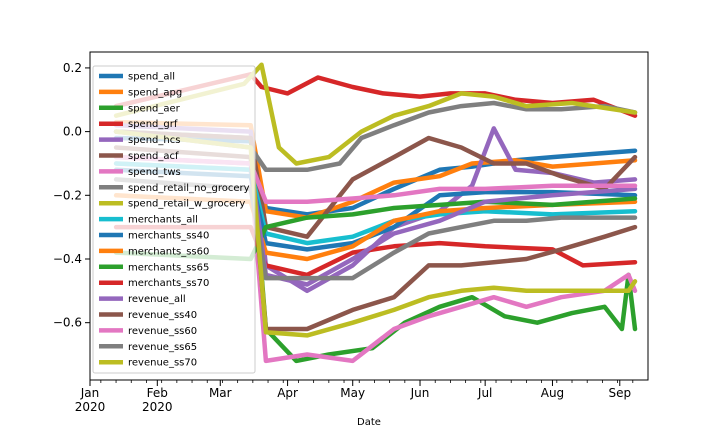 This screenshot has height=432, width=720. What do you see at coordinates (162, 363) in the screenshot?
I see `legend-entry-revenue_ss70: revenue_ss70` at bounding box center [162, 363].